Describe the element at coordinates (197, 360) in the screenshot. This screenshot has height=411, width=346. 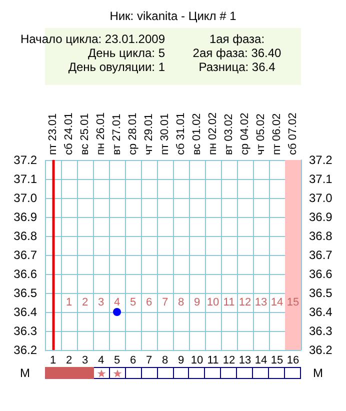
I see `x-tick-label: 10` at that location.